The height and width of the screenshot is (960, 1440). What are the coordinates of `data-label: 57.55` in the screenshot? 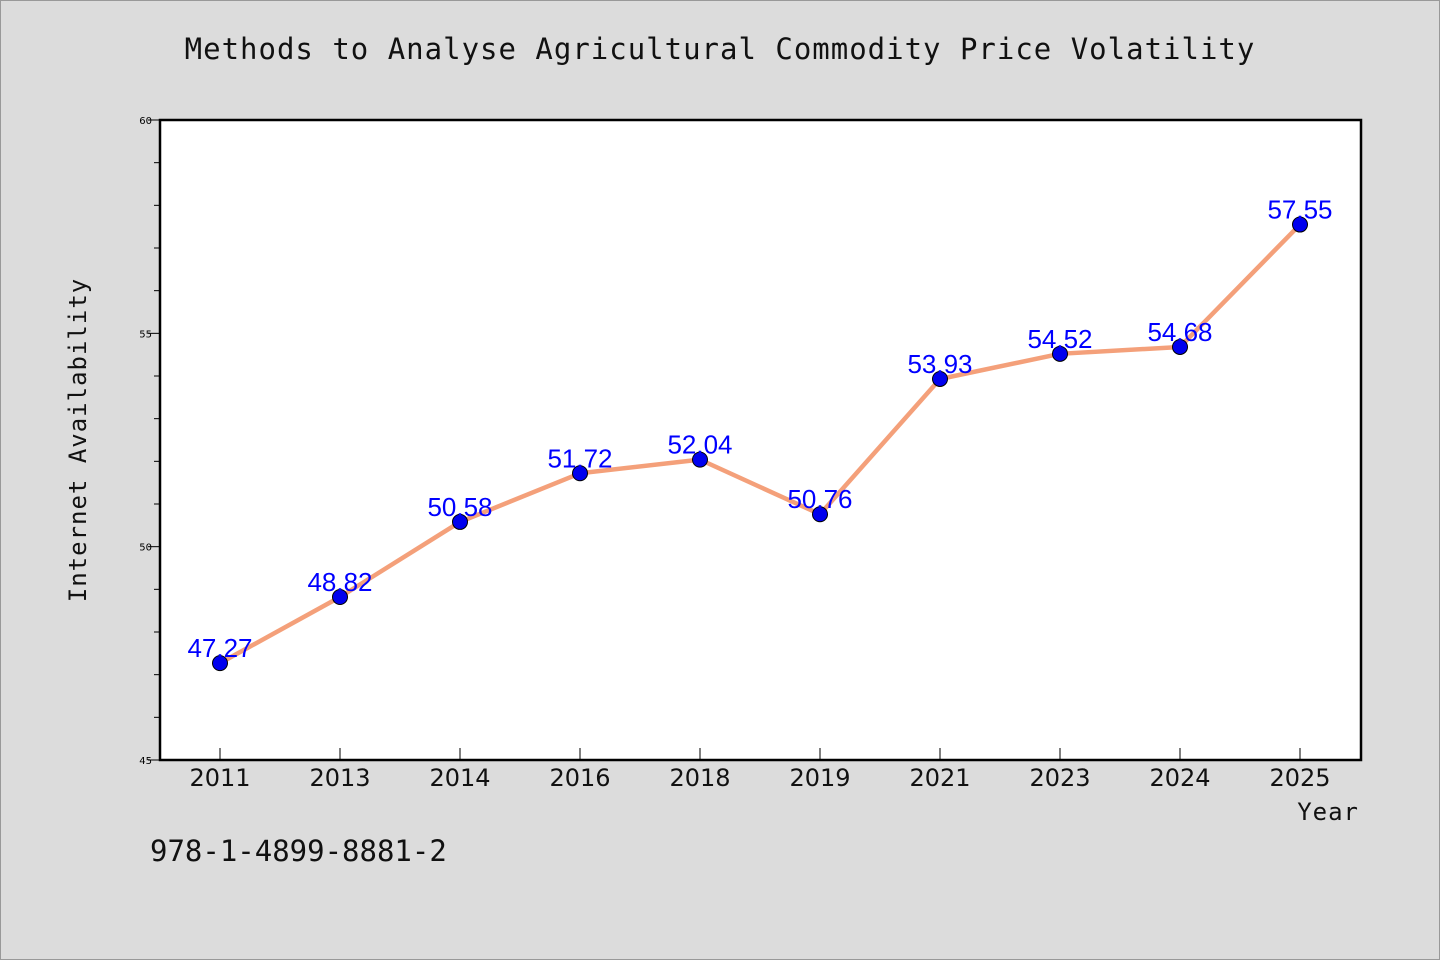 It's located at (1299, 210).